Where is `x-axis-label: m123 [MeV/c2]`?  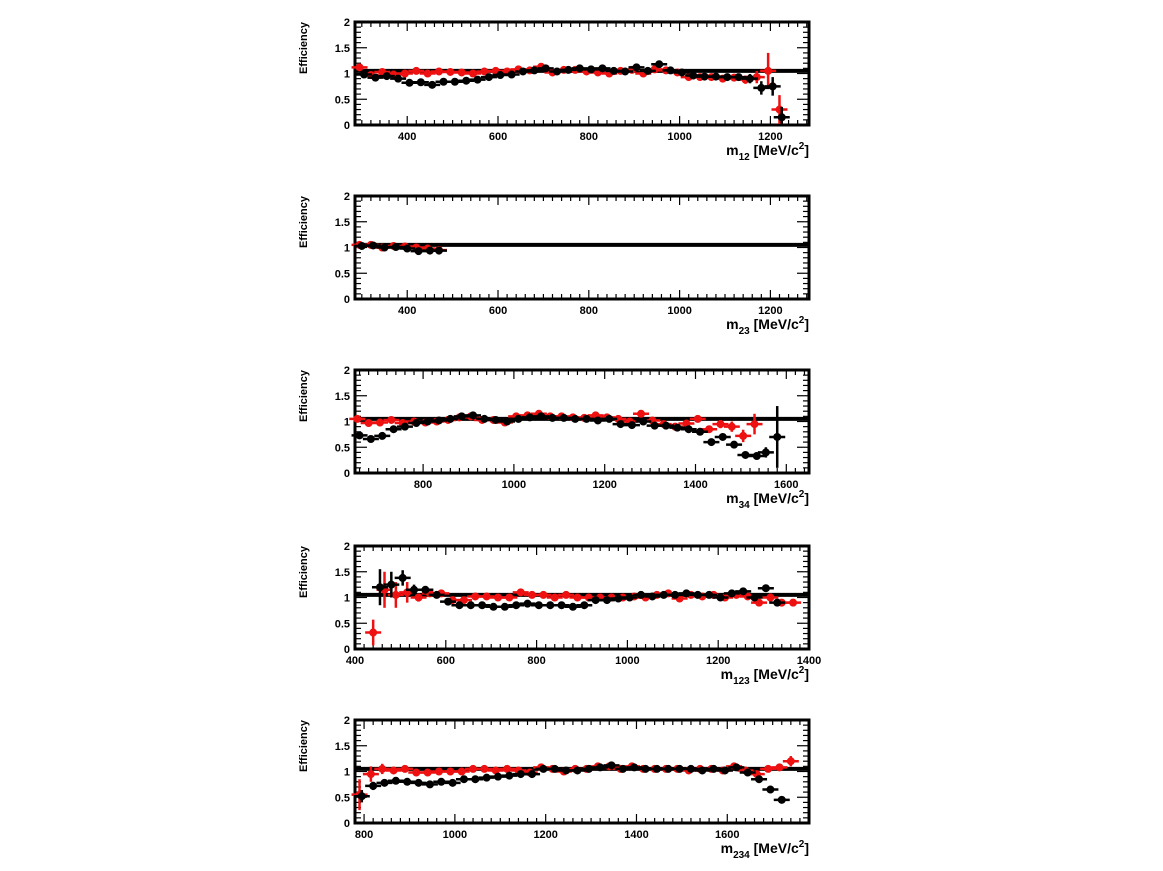
x-axis-label: m123 [MeV/c2] is located at coordinates (765, 676).